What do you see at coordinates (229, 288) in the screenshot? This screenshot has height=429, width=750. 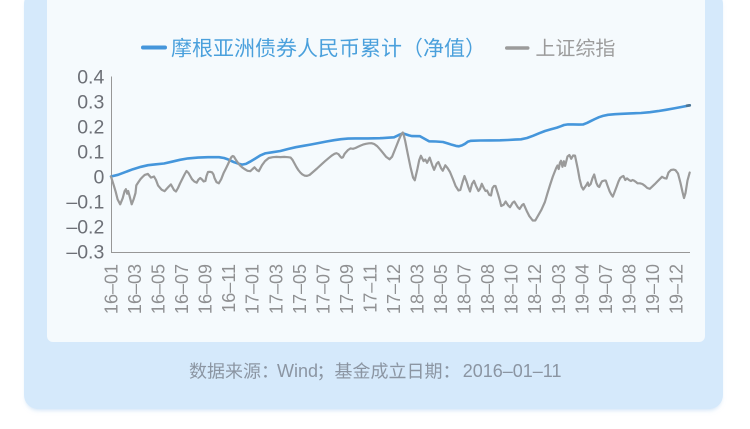 I see `svg-text: 16–11` at bounding box center [229, 288].